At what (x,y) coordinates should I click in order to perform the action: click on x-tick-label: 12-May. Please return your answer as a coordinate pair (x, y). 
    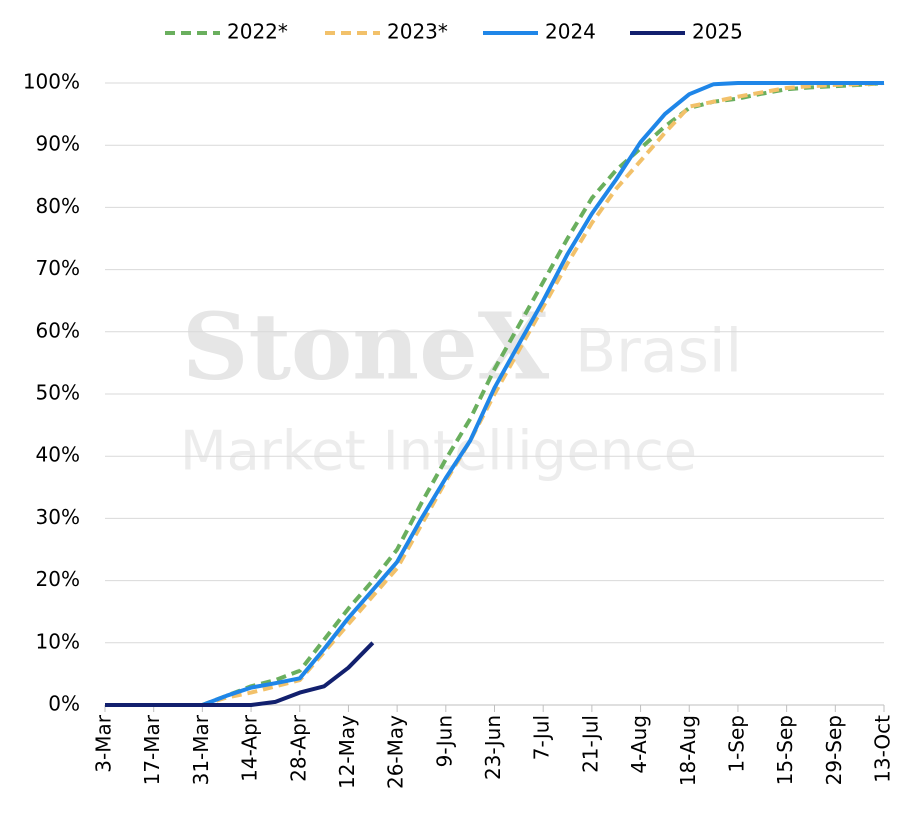
    Looking at the image, I should click on (347, 752).